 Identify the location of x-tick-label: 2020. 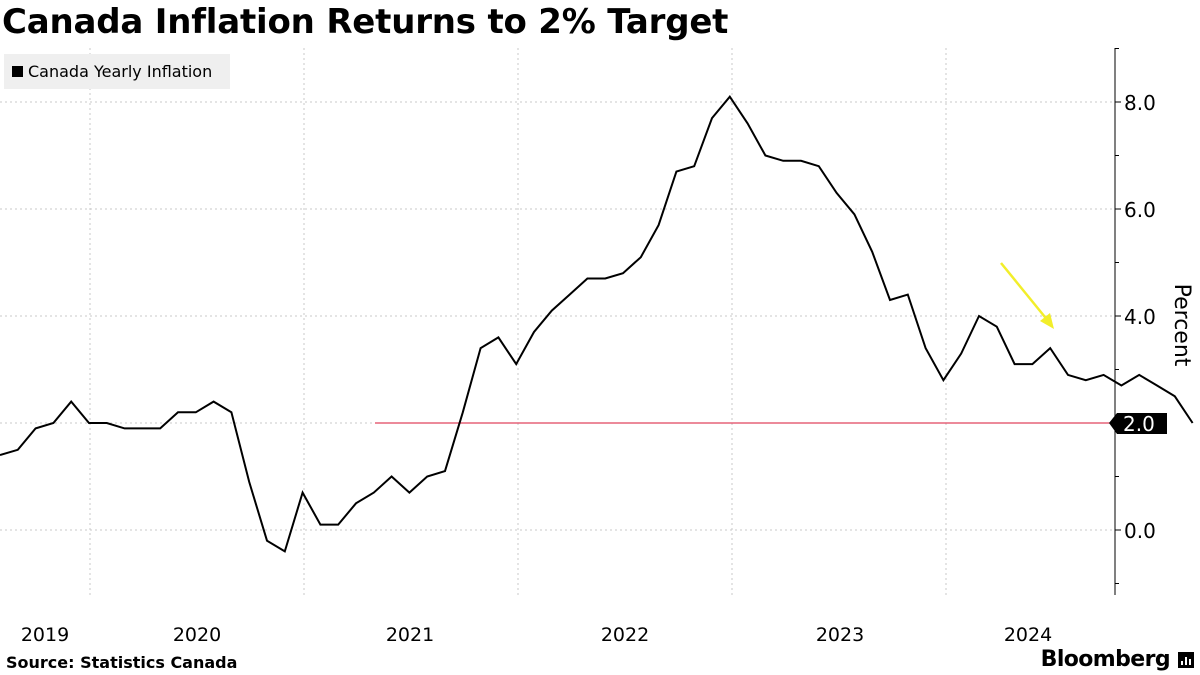
(197, 635).